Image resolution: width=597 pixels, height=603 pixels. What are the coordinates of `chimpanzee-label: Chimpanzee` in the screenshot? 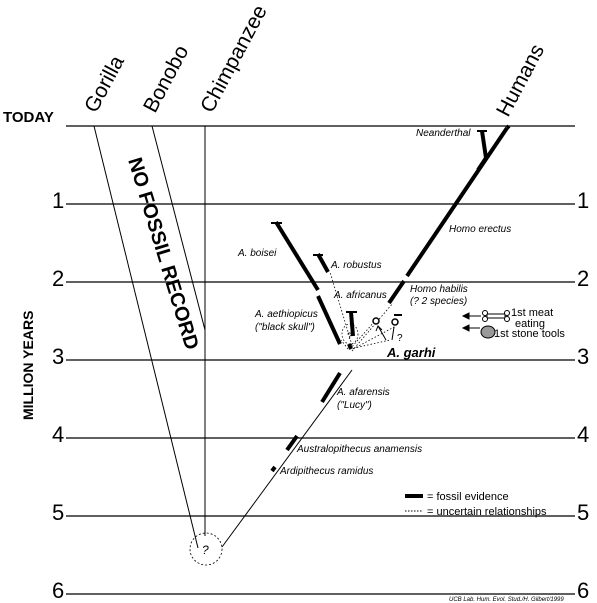 It's located at (234, 58).